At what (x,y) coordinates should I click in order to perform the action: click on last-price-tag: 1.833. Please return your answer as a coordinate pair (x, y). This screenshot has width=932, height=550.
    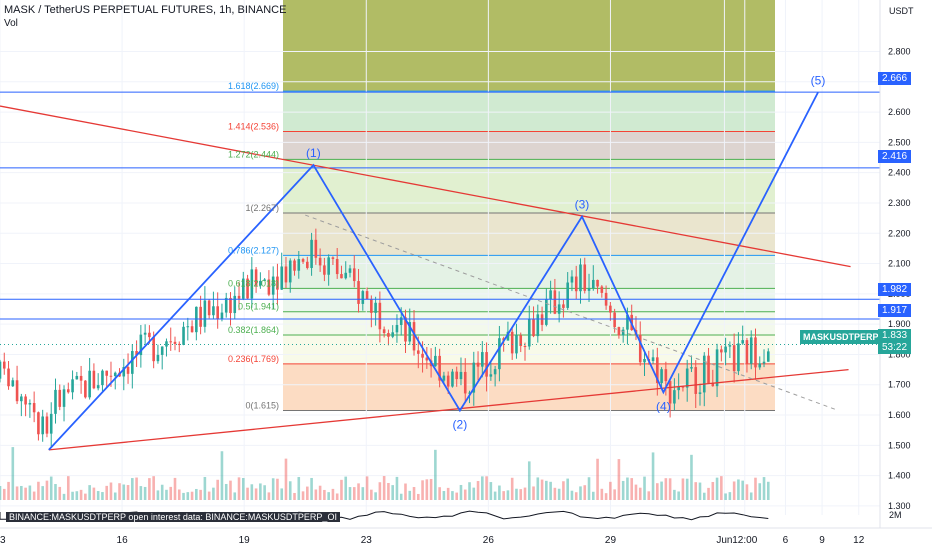
    Looking at the image, I should click on (895, 335).